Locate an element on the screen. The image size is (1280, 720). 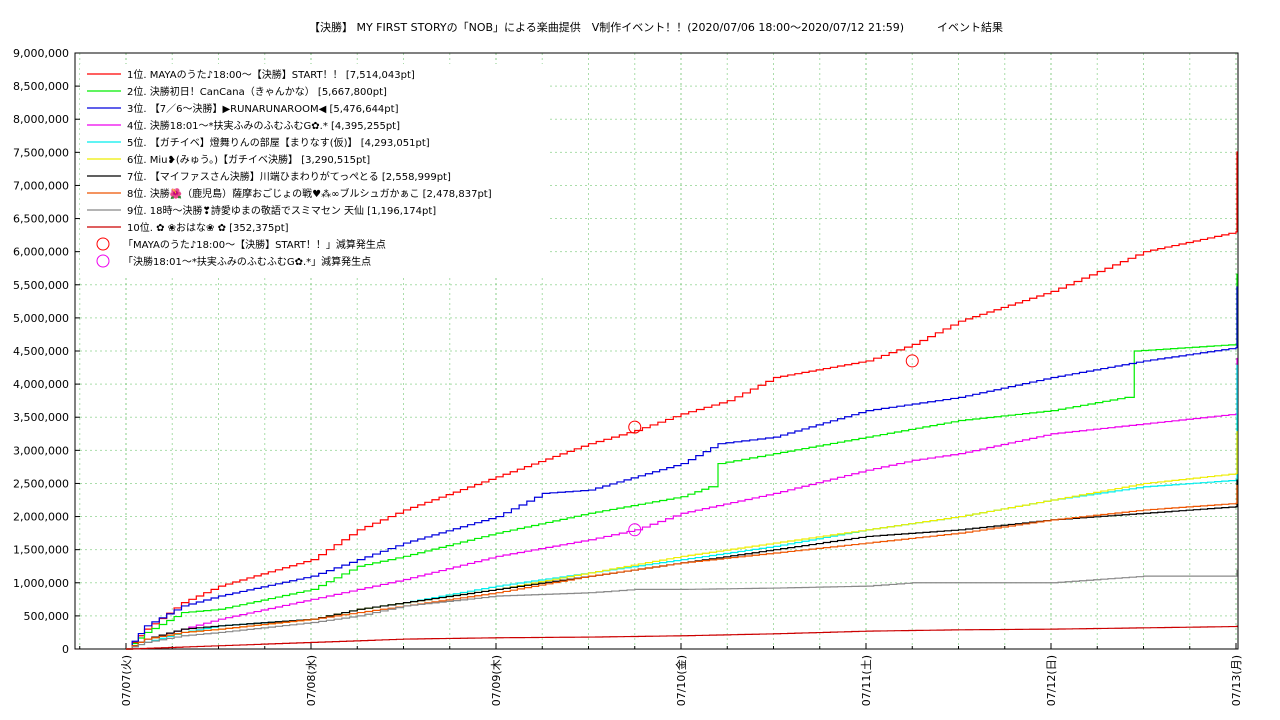
y-tick-label: 7,000,000 is located at coordinates (41, 185).